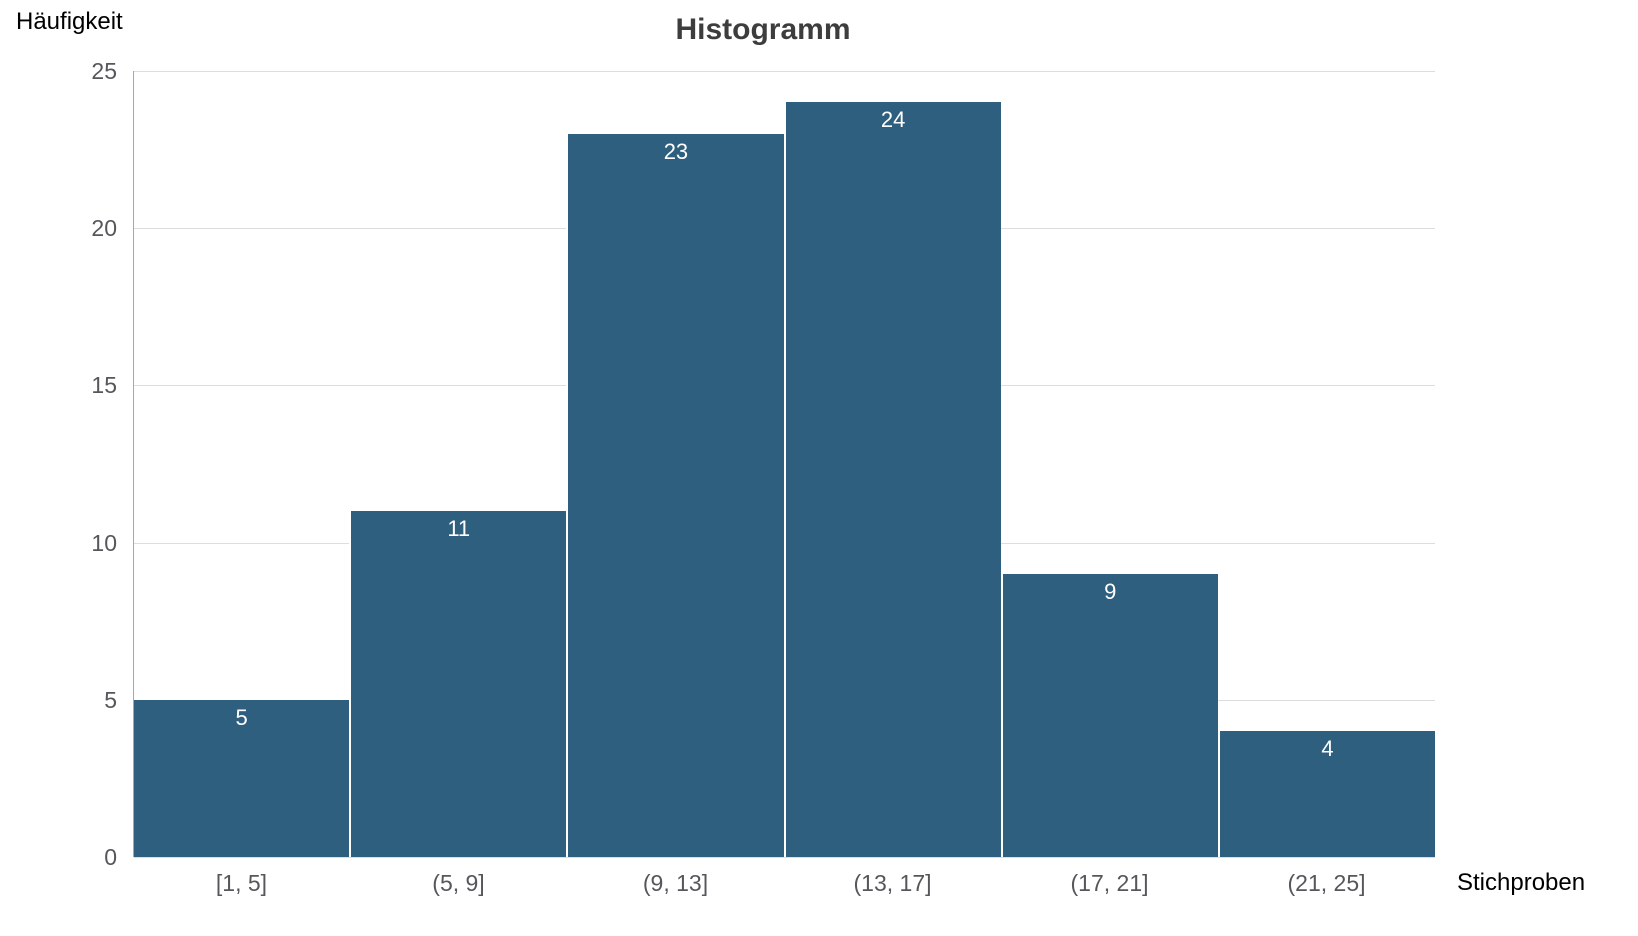  Describe the element at coordinates (1326, 794) in the screenshot. I see `bar-(21, 25]: 4` at that location.